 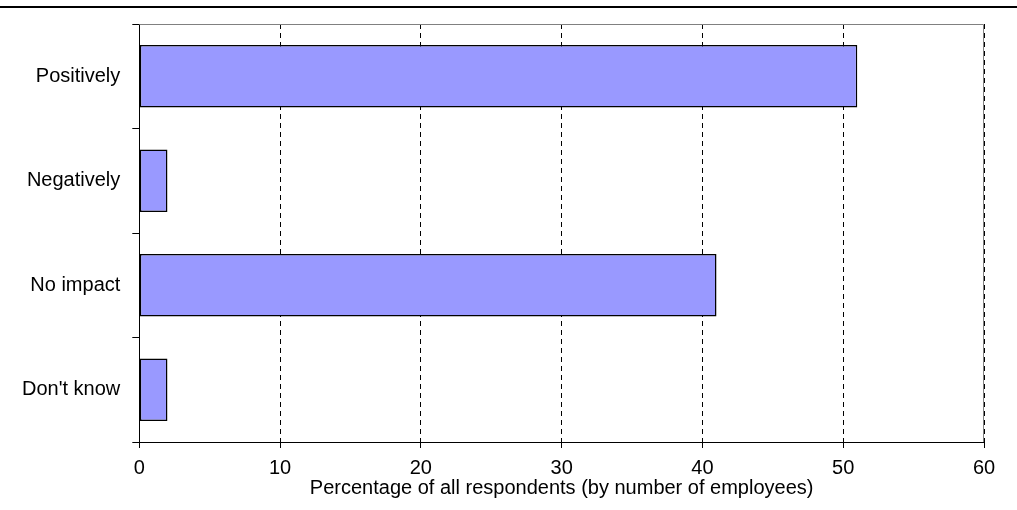 I want to click on y-tick-label: Don't know, so click(x=71, y=388).